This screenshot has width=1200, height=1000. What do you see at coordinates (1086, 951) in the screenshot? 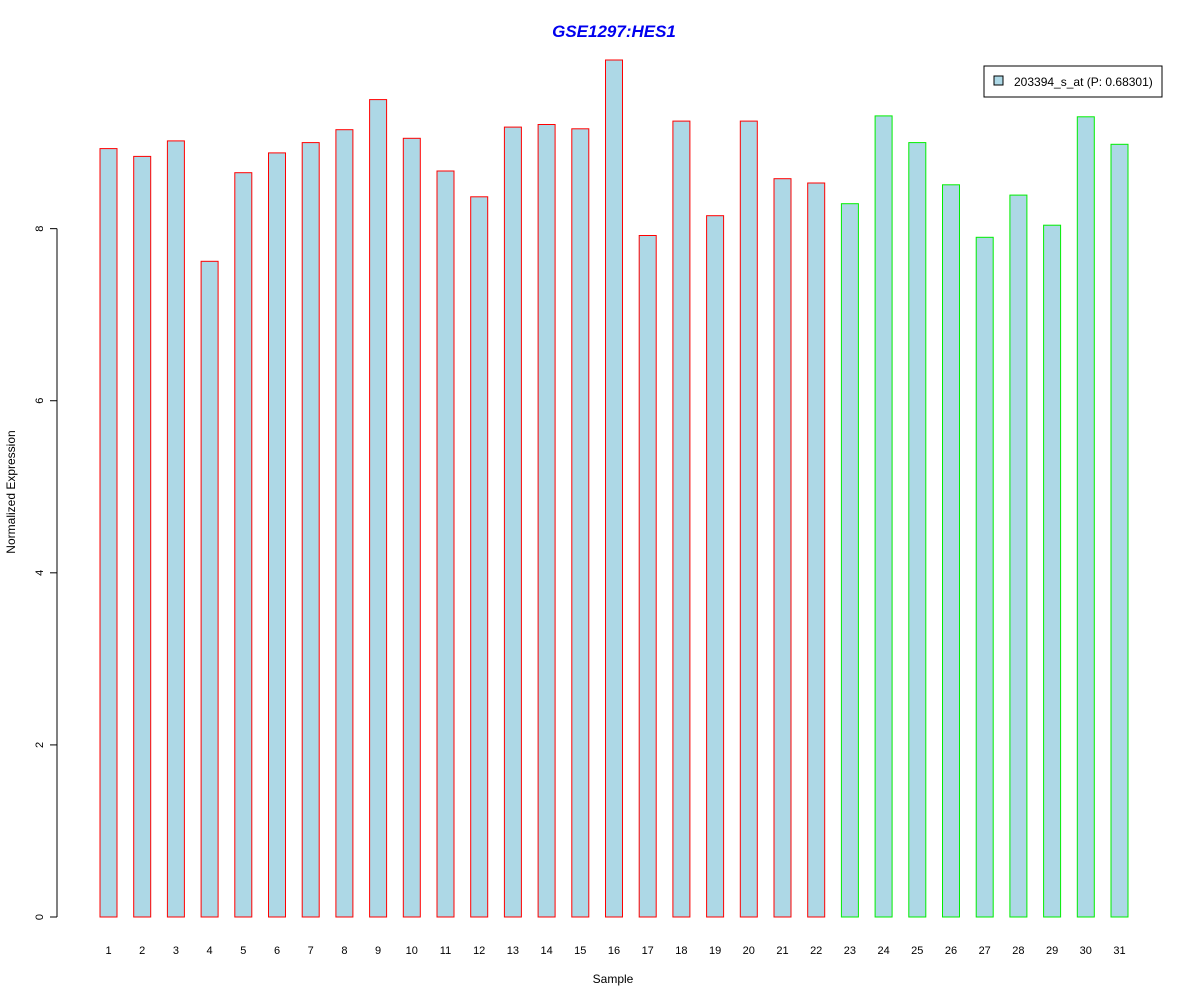
I see `x-tick-label: 30` at bounding box center [1086, 951].